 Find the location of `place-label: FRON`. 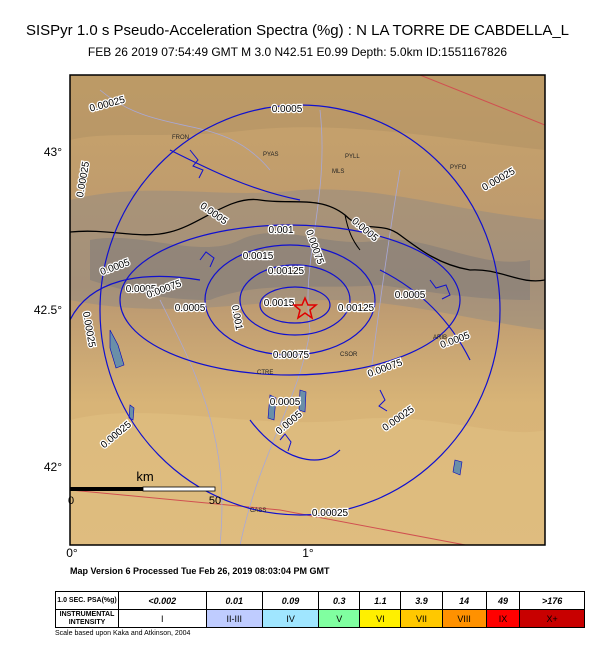

place-label: FRON is located at coordinates (180, 138).